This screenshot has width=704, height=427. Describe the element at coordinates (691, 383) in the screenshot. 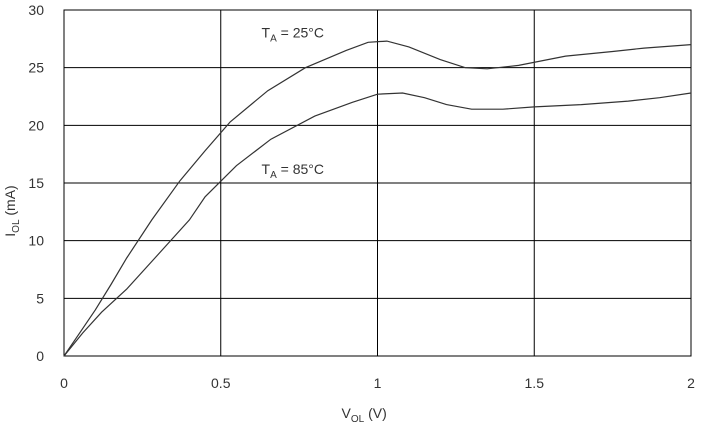

I see `x-tick-label: 2` at that location.